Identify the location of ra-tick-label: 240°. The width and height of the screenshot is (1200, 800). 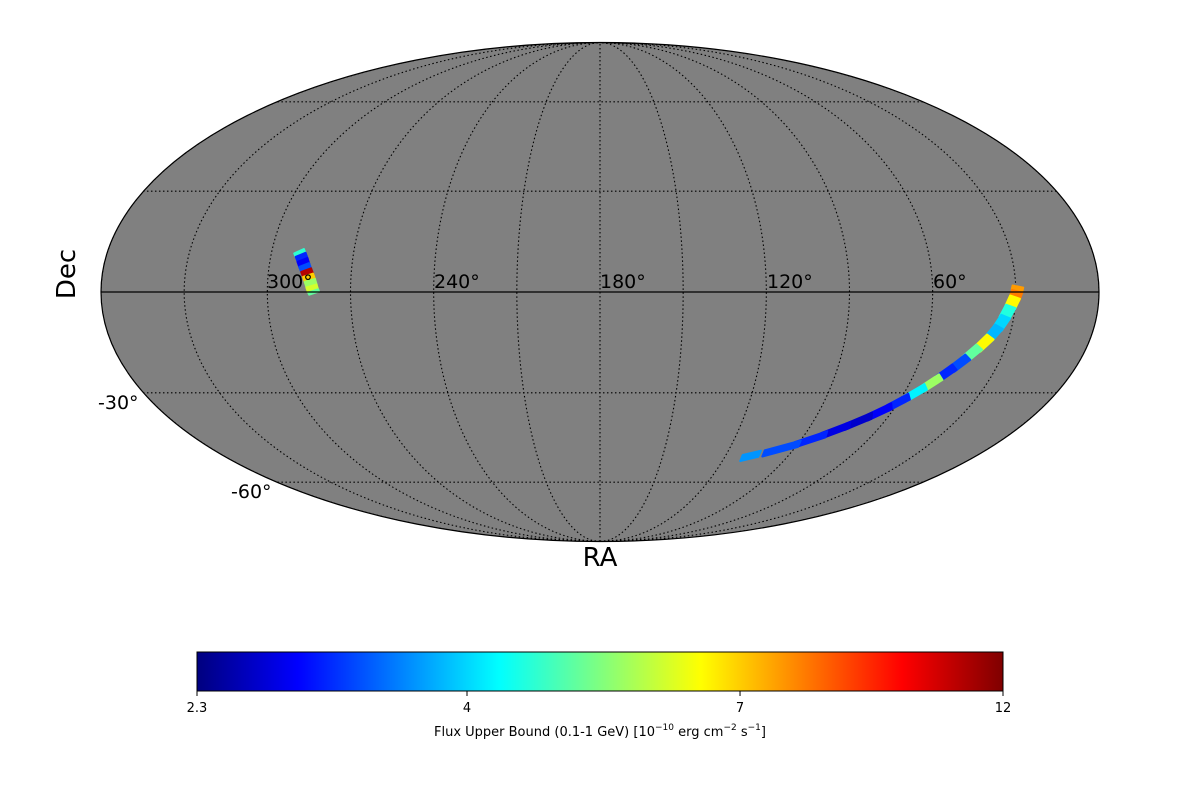
(457, 282).